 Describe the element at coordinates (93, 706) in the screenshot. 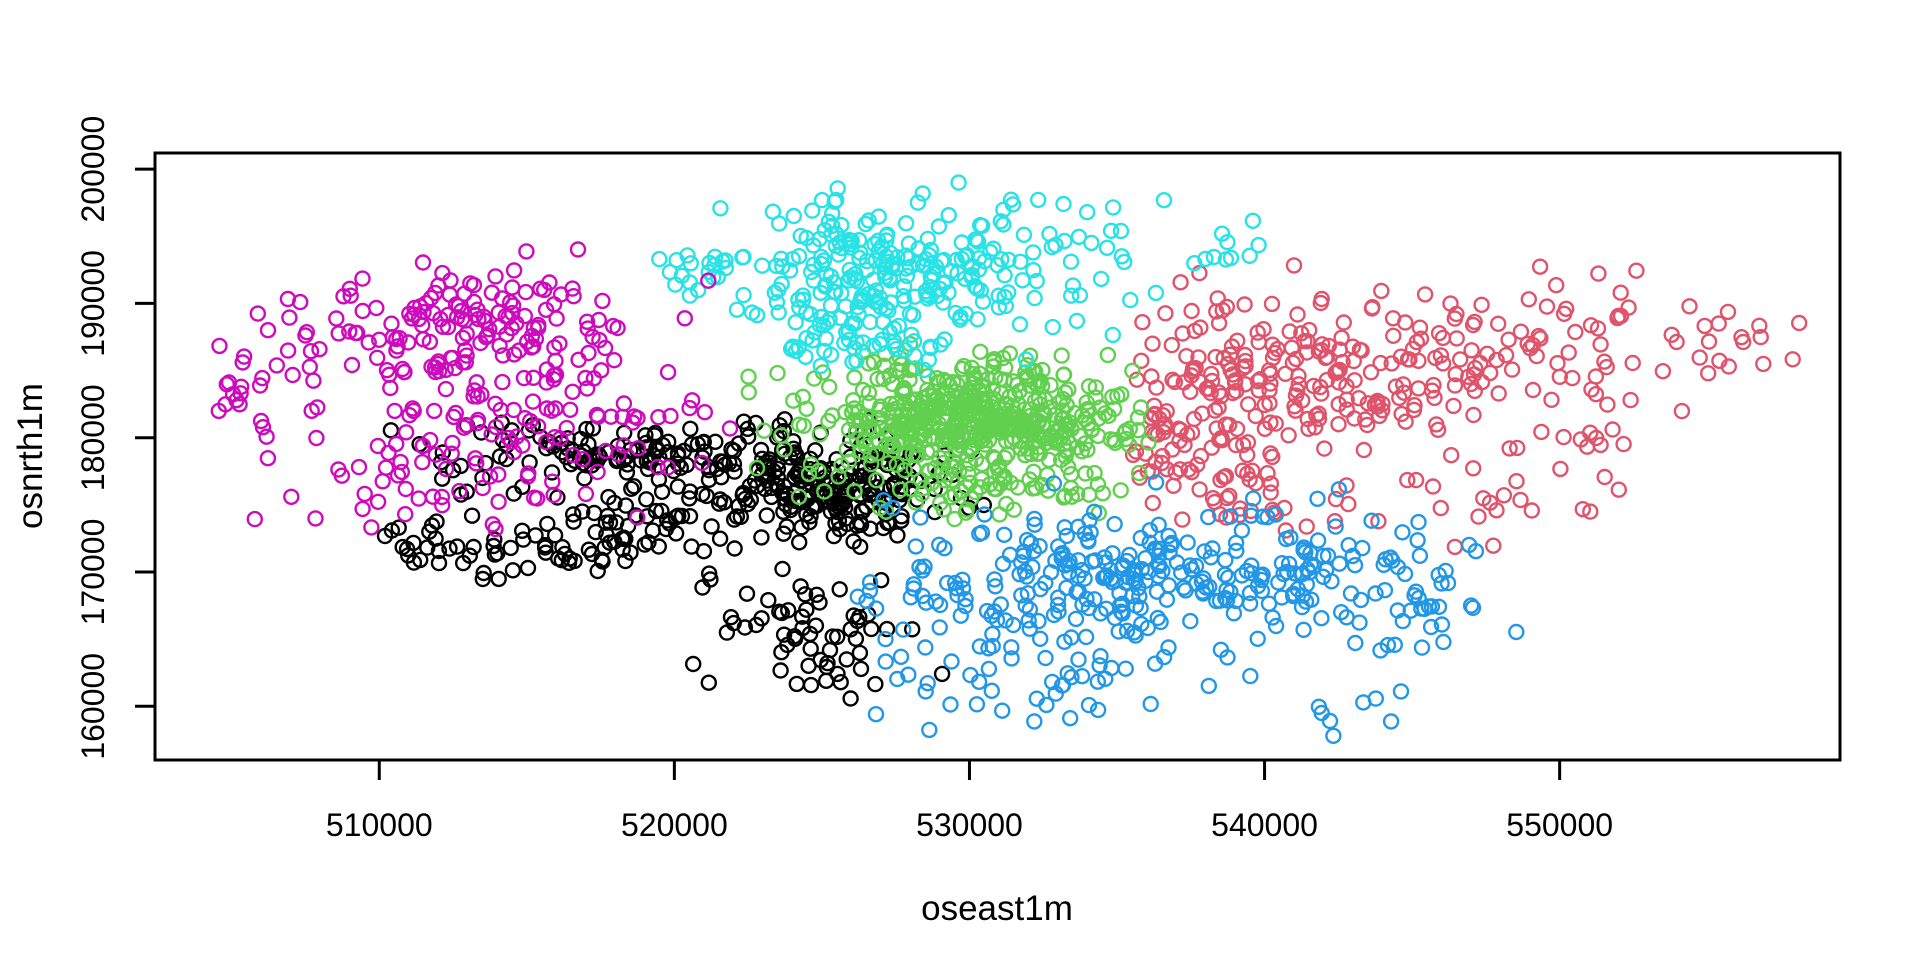

I see `y-tick-label: 160000` at that location.